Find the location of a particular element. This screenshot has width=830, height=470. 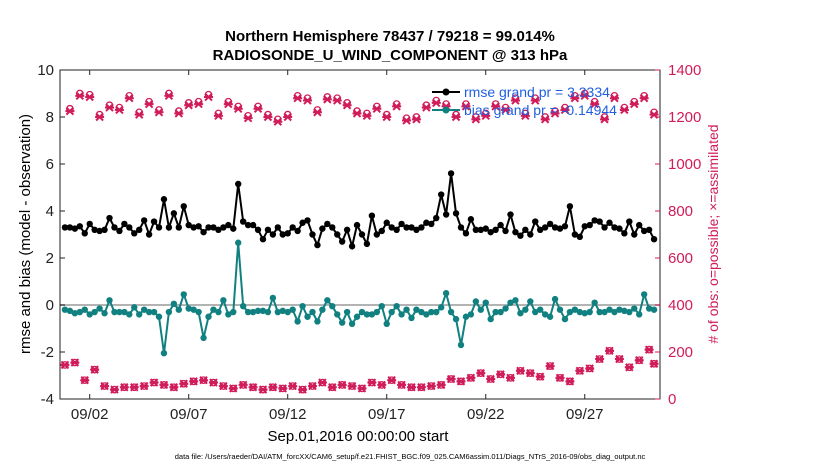

legend-bias-label: bias grand pr = -0.14944 is located at coordinates (540, 110).